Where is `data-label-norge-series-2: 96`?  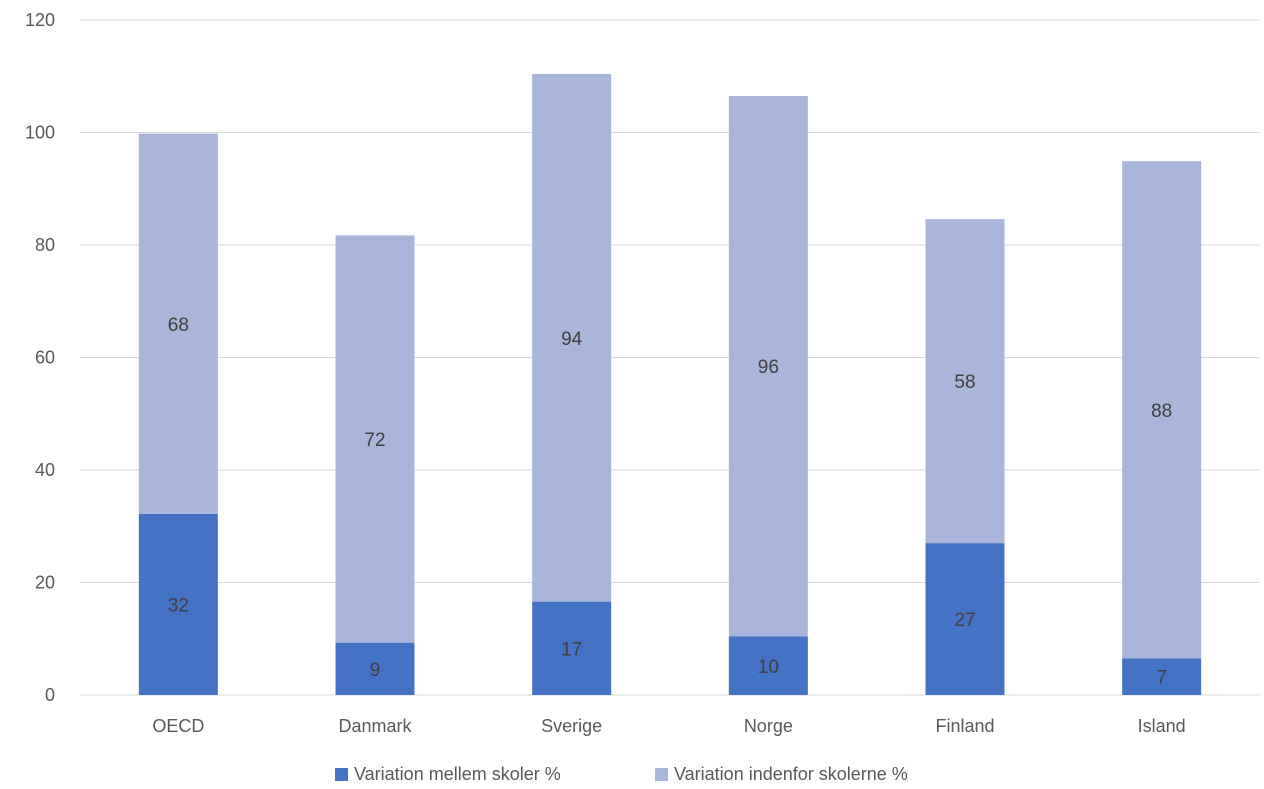
data-label-norge-series-2: 96 is located at coordinates (768, 367).